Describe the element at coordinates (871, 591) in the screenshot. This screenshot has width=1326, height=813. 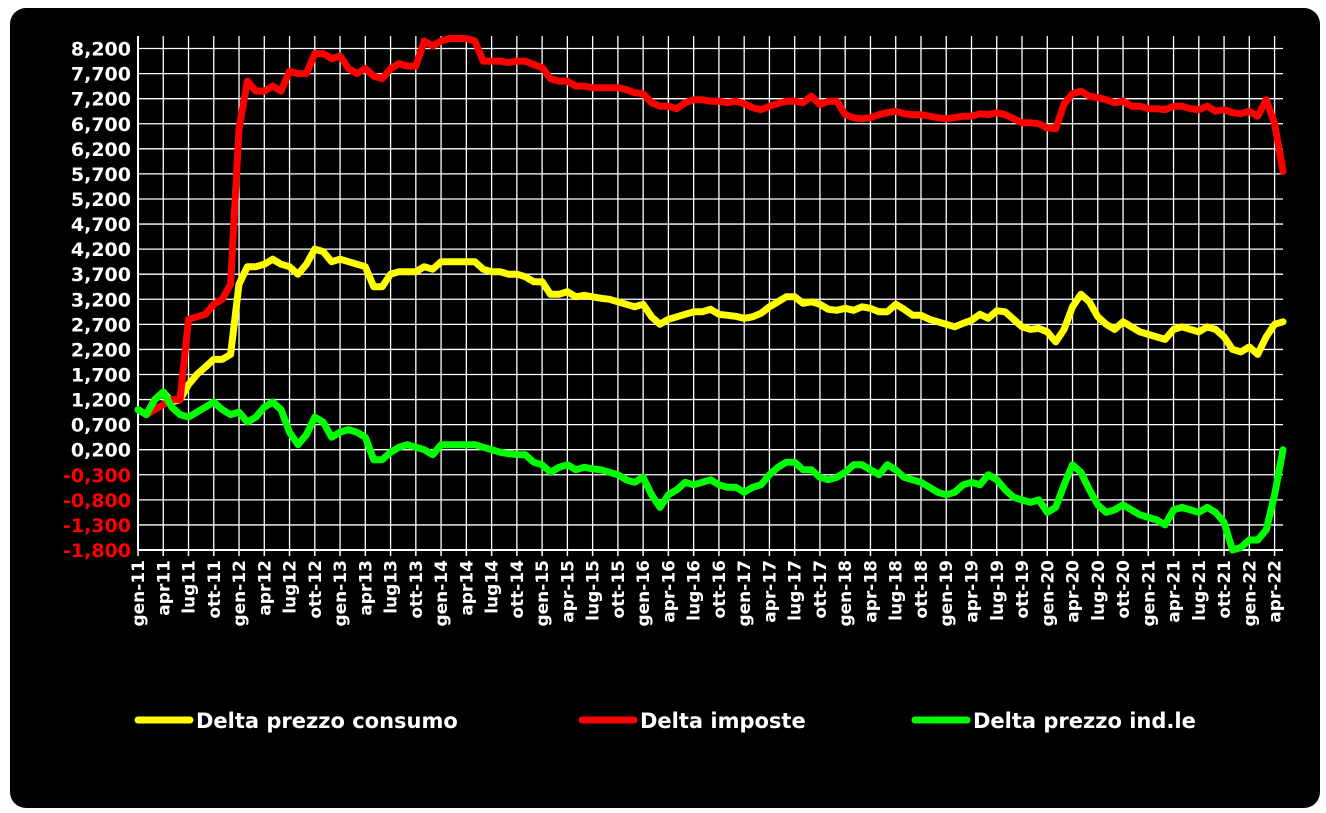
I see `x-tick-label: apr-18` at that location.